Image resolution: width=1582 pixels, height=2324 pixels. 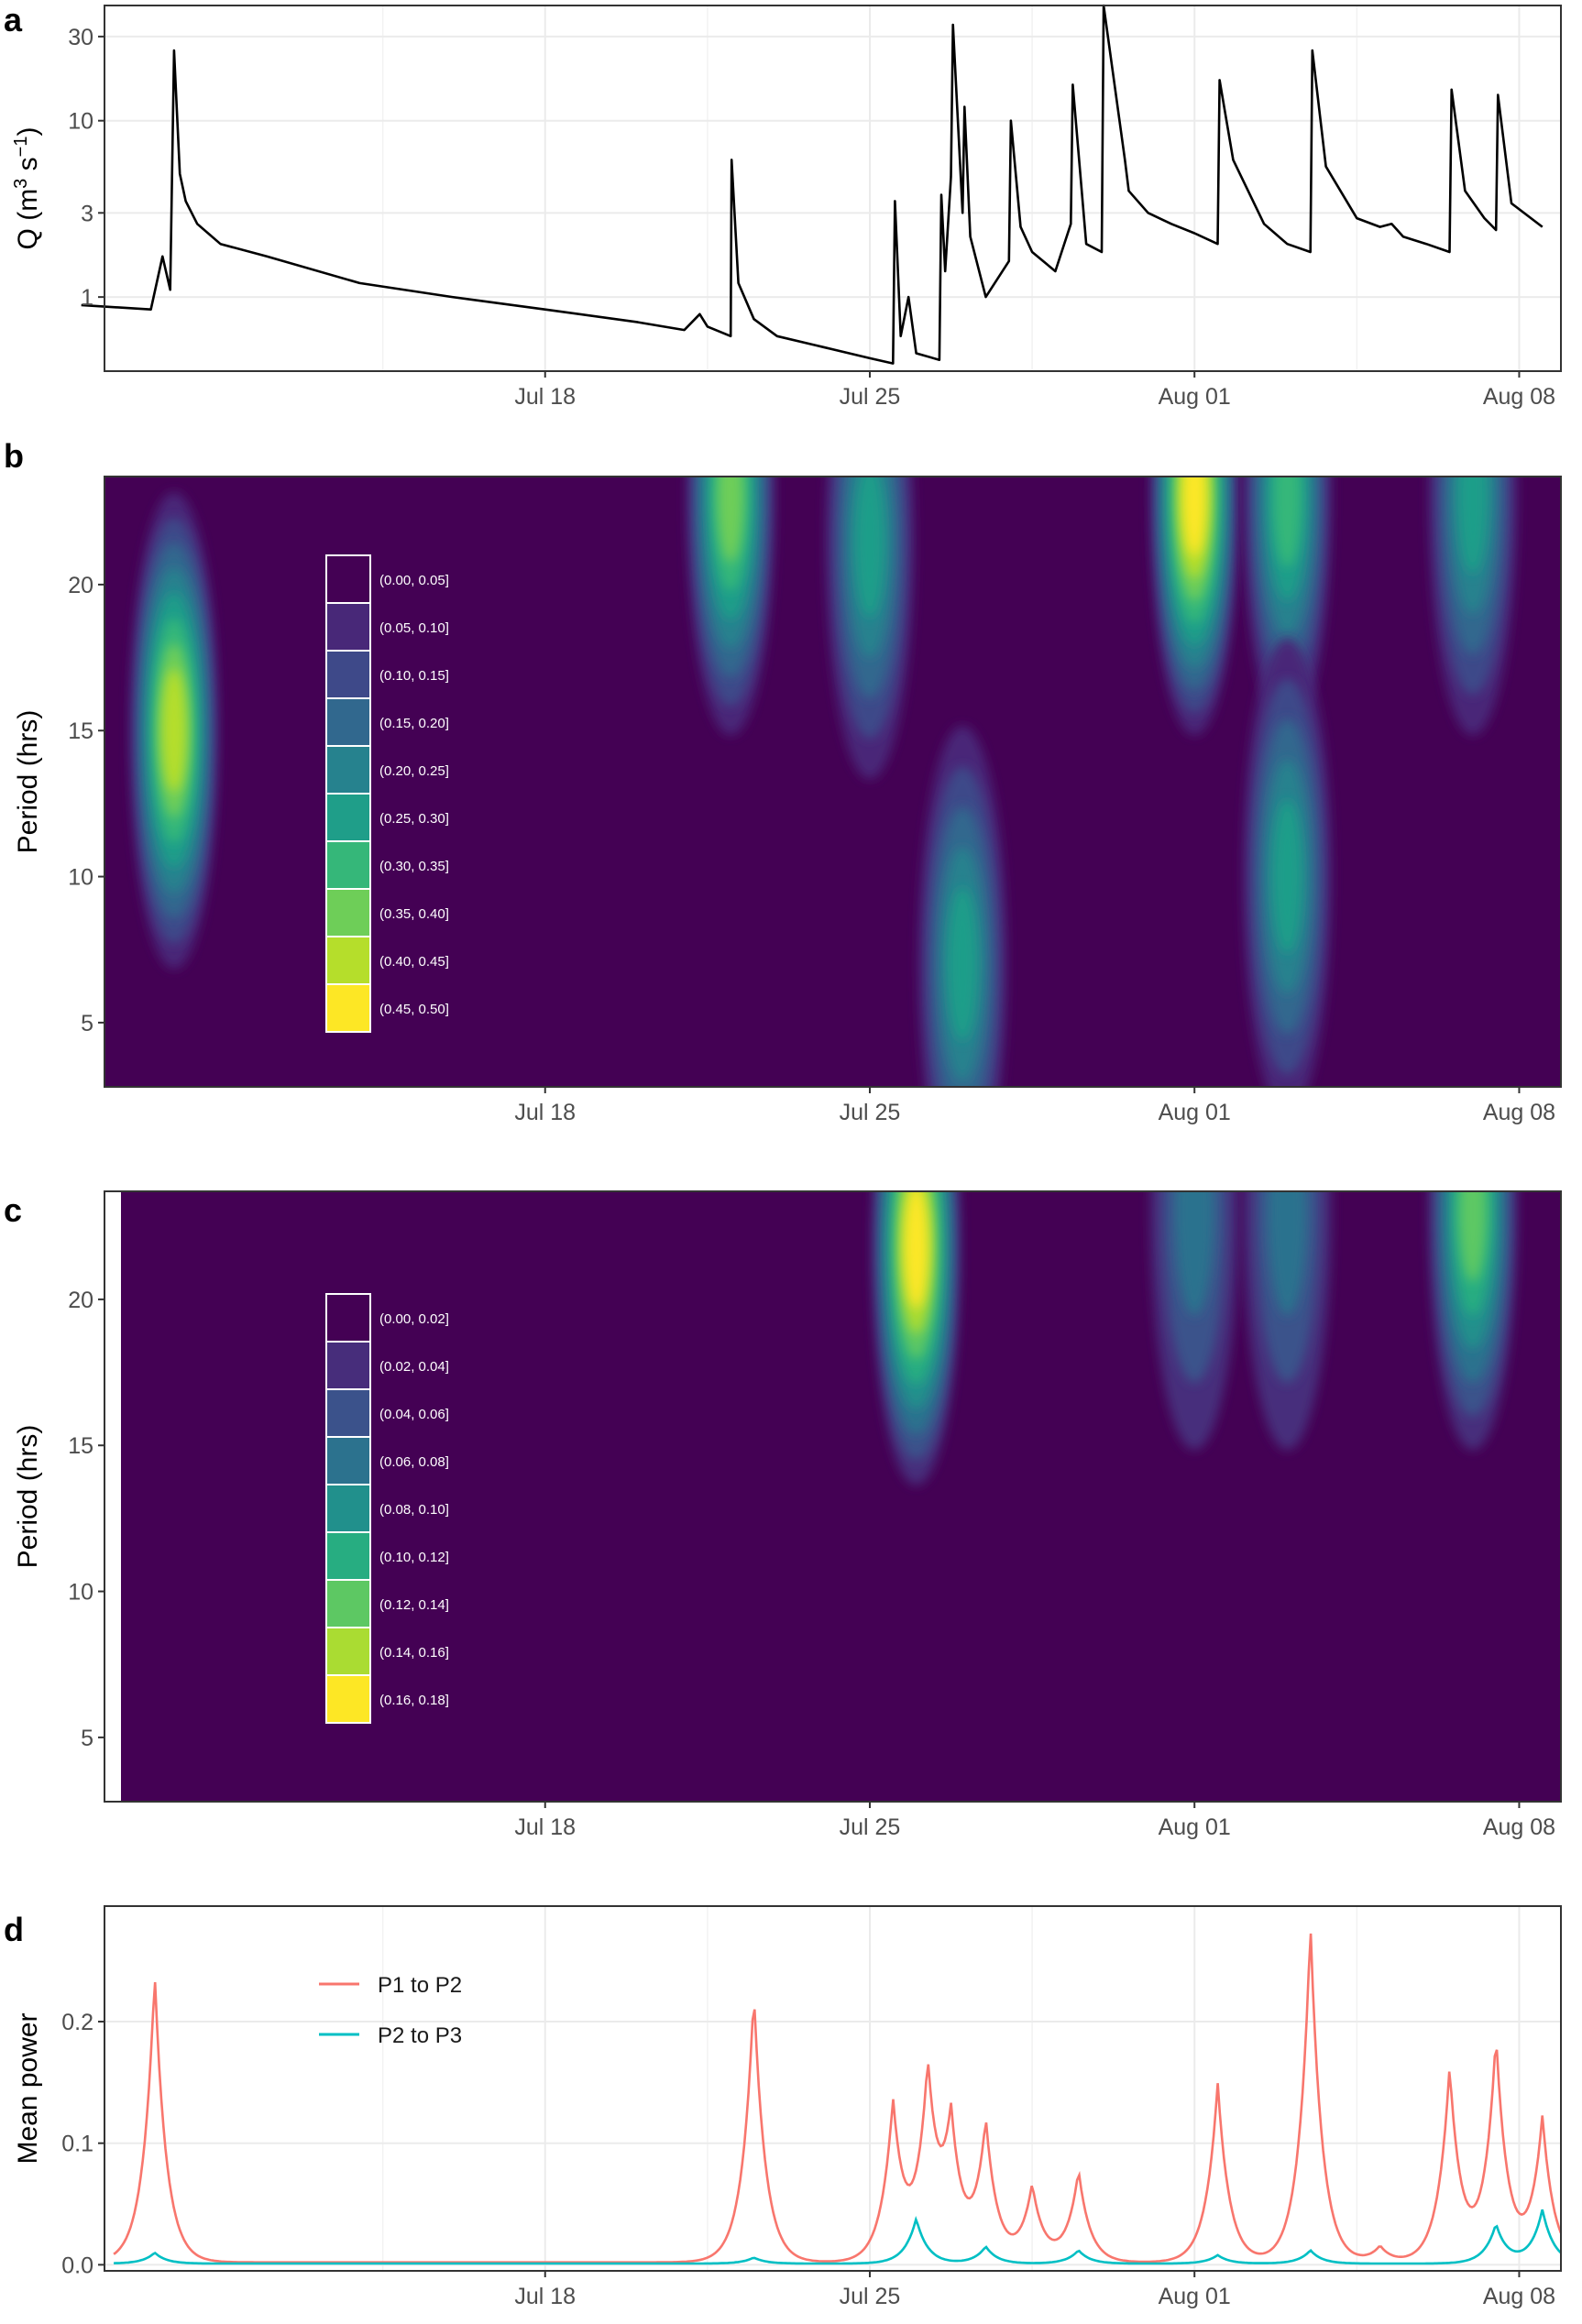 What do you see at coordinates (420, 1986) in the screenshot?
I see `legend-label: P1 to P2` at bounding box center [420, 1986].